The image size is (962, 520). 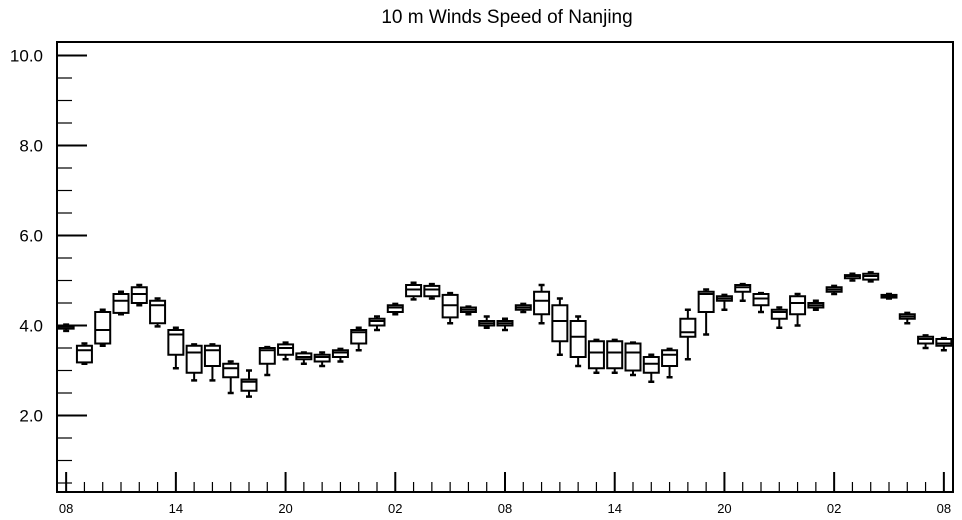 I want to click on chart-title: 10 m Winds Speed of Nanjing, so click(x=506, y=17).